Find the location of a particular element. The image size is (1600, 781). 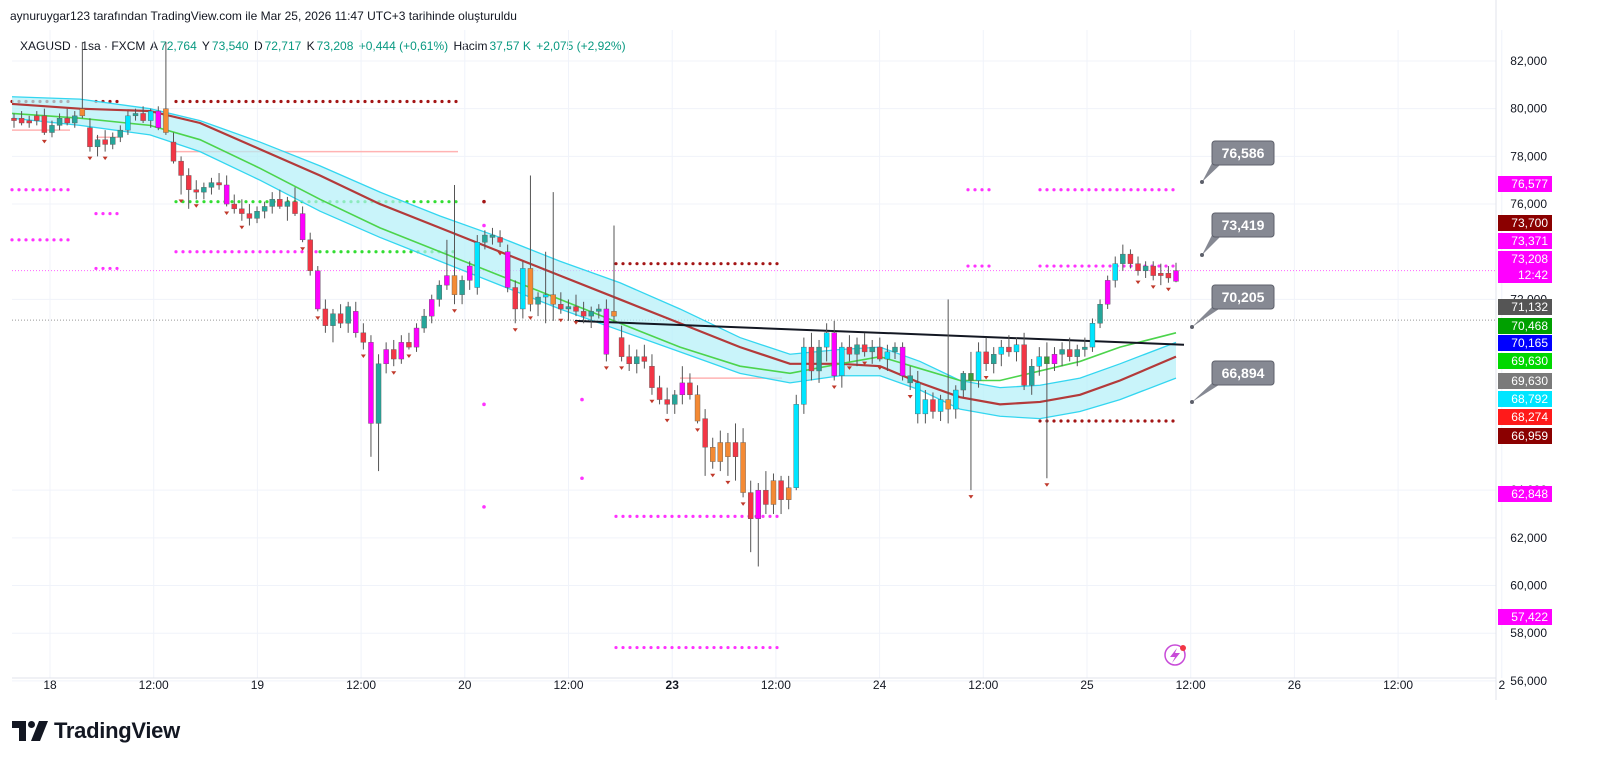

price-label-text: 69,630 is located at coordinates (1529, 361).